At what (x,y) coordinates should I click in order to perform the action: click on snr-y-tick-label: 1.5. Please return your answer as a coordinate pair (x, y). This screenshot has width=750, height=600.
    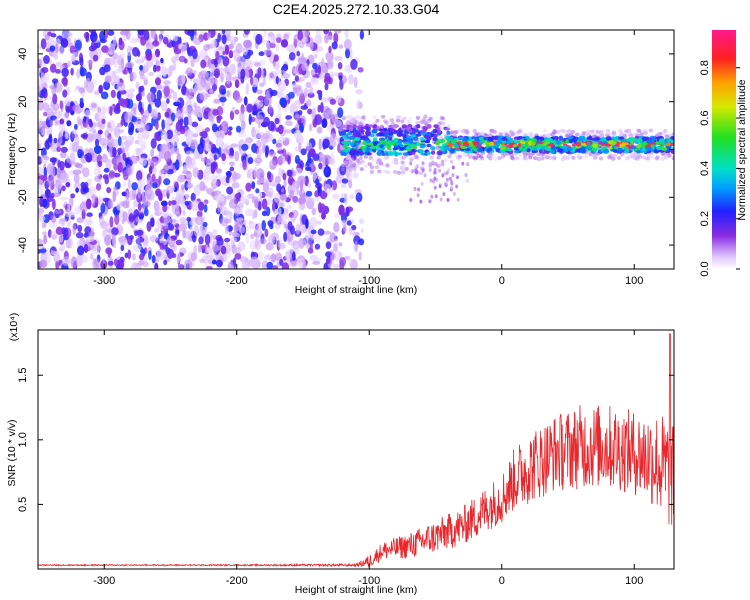
    Looking at the image, I should click on (23, 375).